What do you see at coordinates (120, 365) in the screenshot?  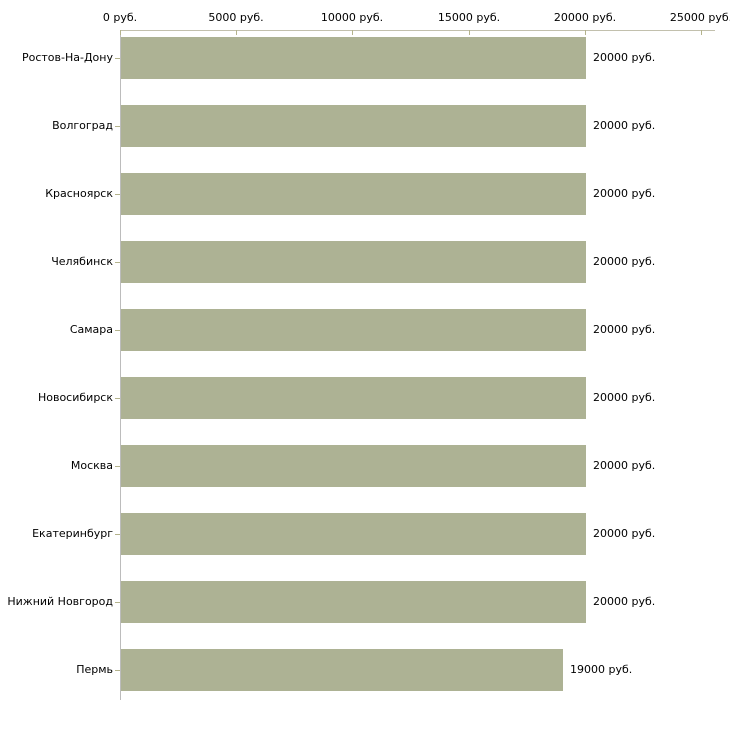 I see `category-axis-line` at bounding box center [120, 365].